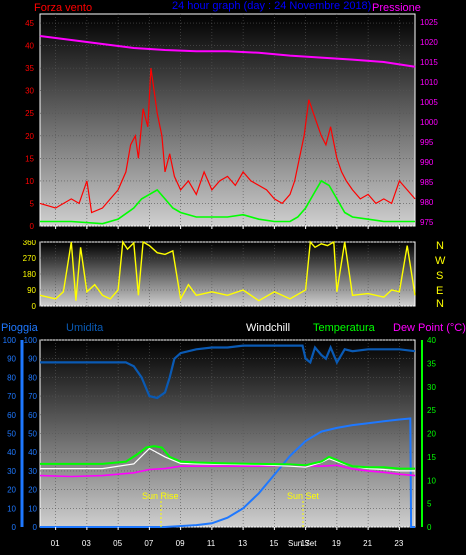 Image resolution: width=466 pixels, height=555 pixels. What do you see at coordinates (431, 457) in the screenshot?
I see `temperature-tick-label: 15` at bounding box center [431, 457].